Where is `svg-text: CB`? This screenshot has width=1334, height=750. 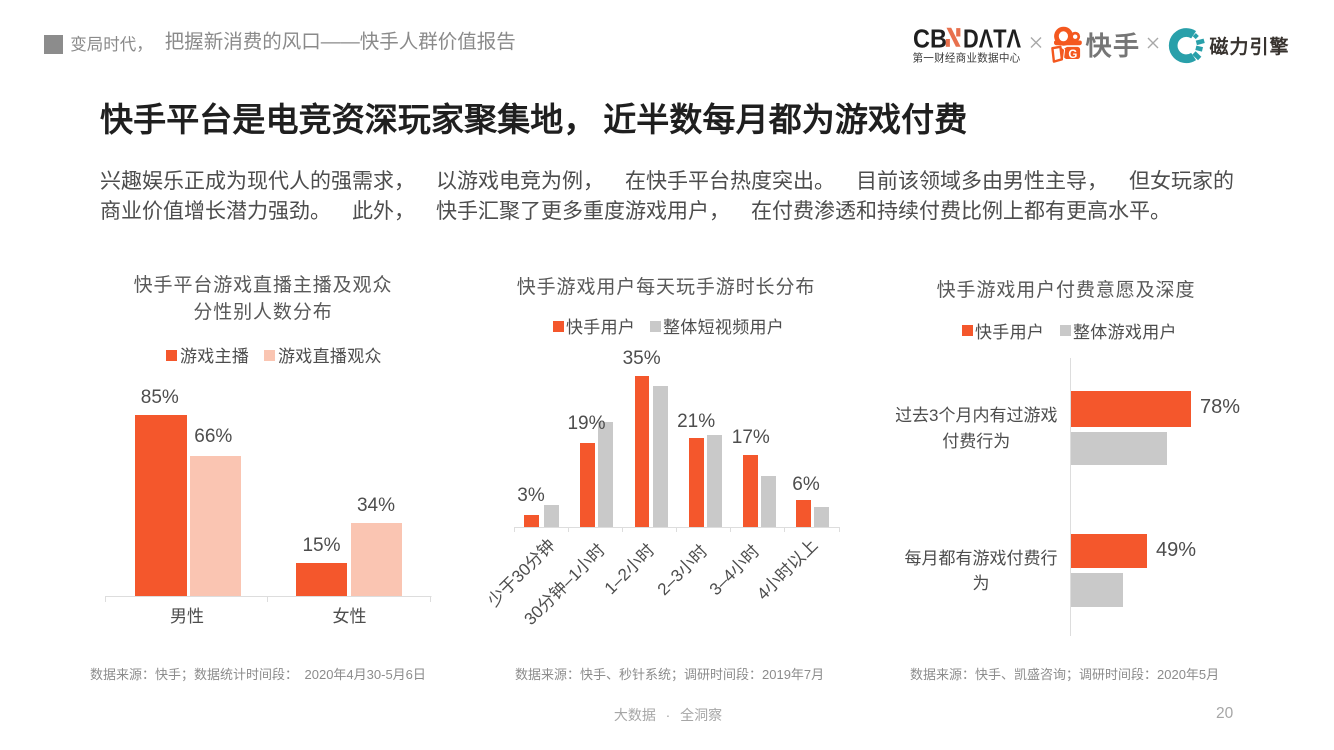 svg-text: CB is located at coordinates (930, 39).